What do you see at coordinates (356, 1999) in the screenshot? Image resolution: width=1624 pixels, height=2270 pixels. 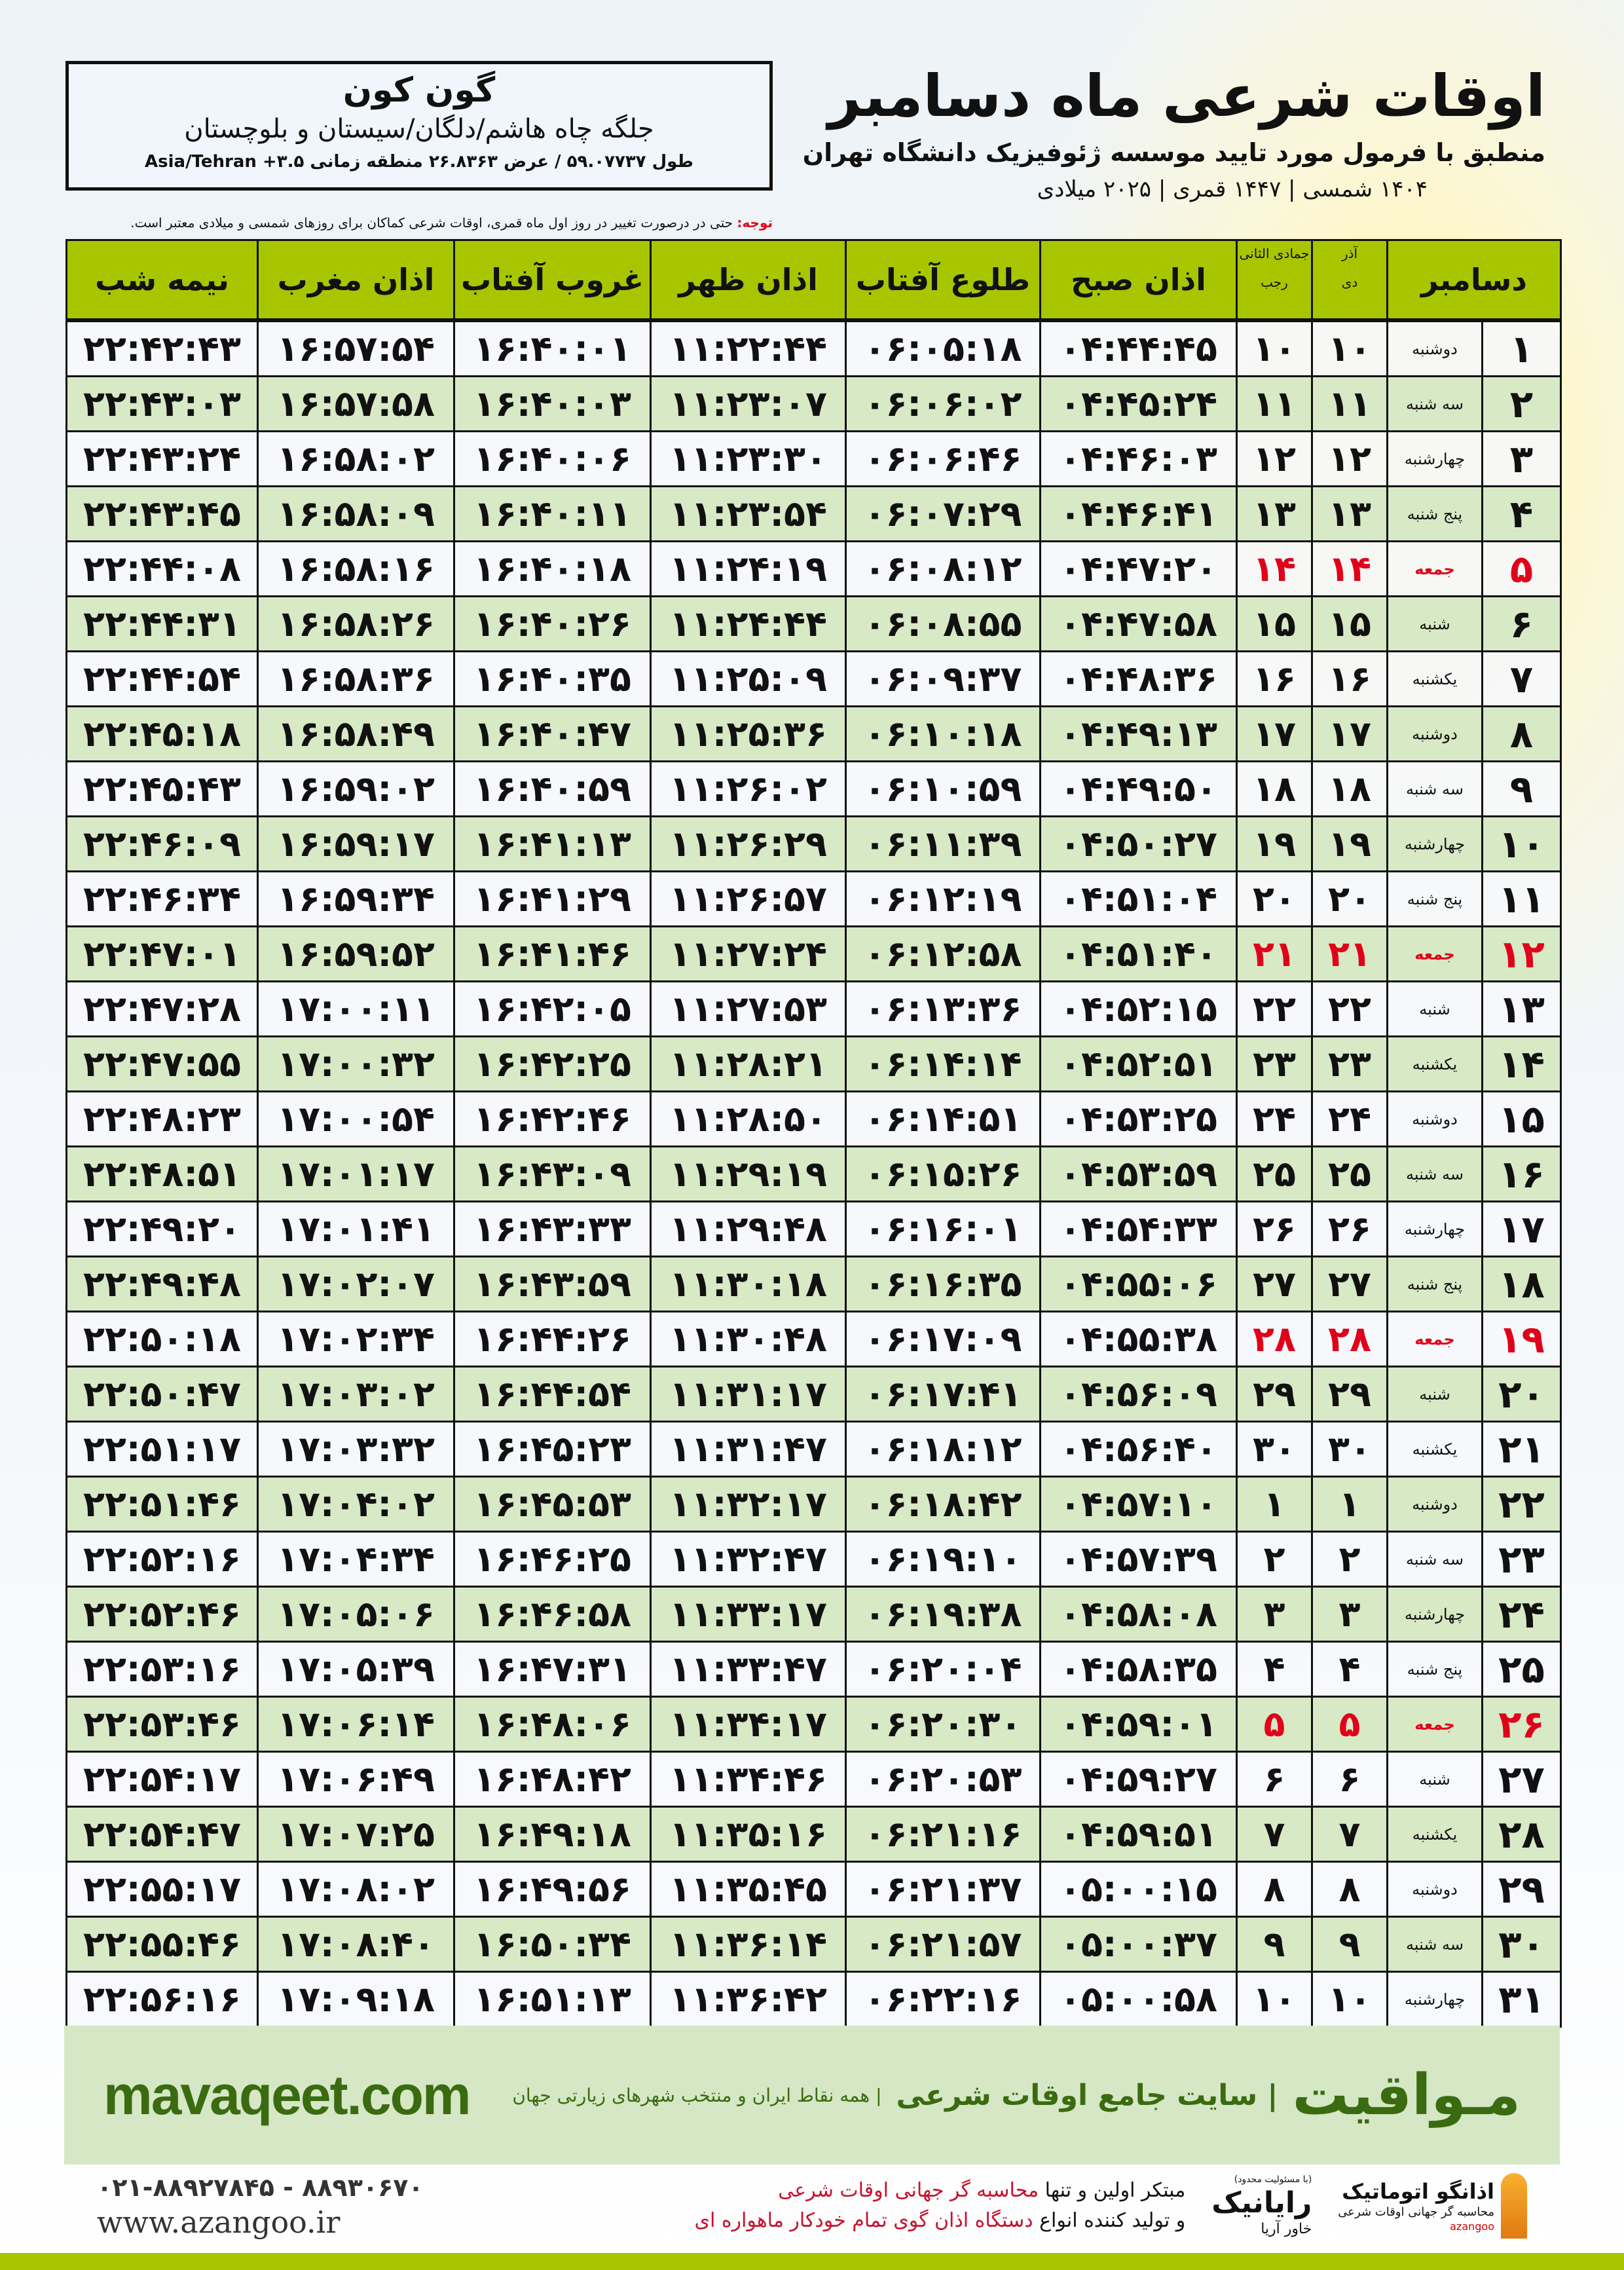 I see `maghrib-time: ۱۷:۰۹:۱۸` at bounding box center [356, 1999].